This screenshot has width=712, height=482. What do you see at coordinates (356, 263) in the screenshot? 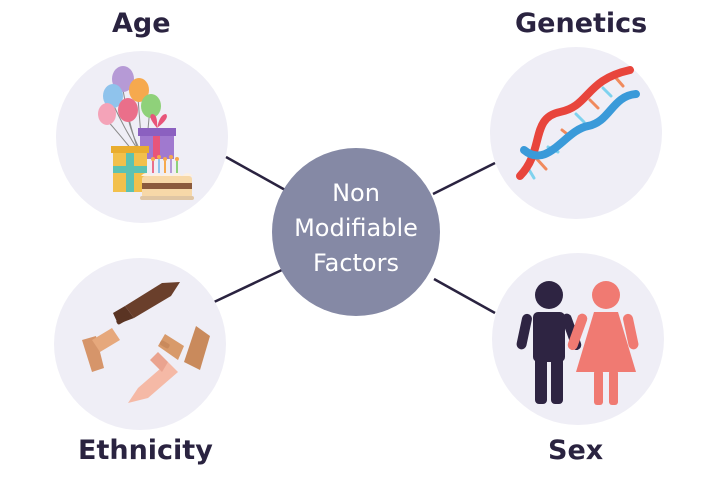
I see `center-title-line-3: Factors` at bounding box center [356, 263].